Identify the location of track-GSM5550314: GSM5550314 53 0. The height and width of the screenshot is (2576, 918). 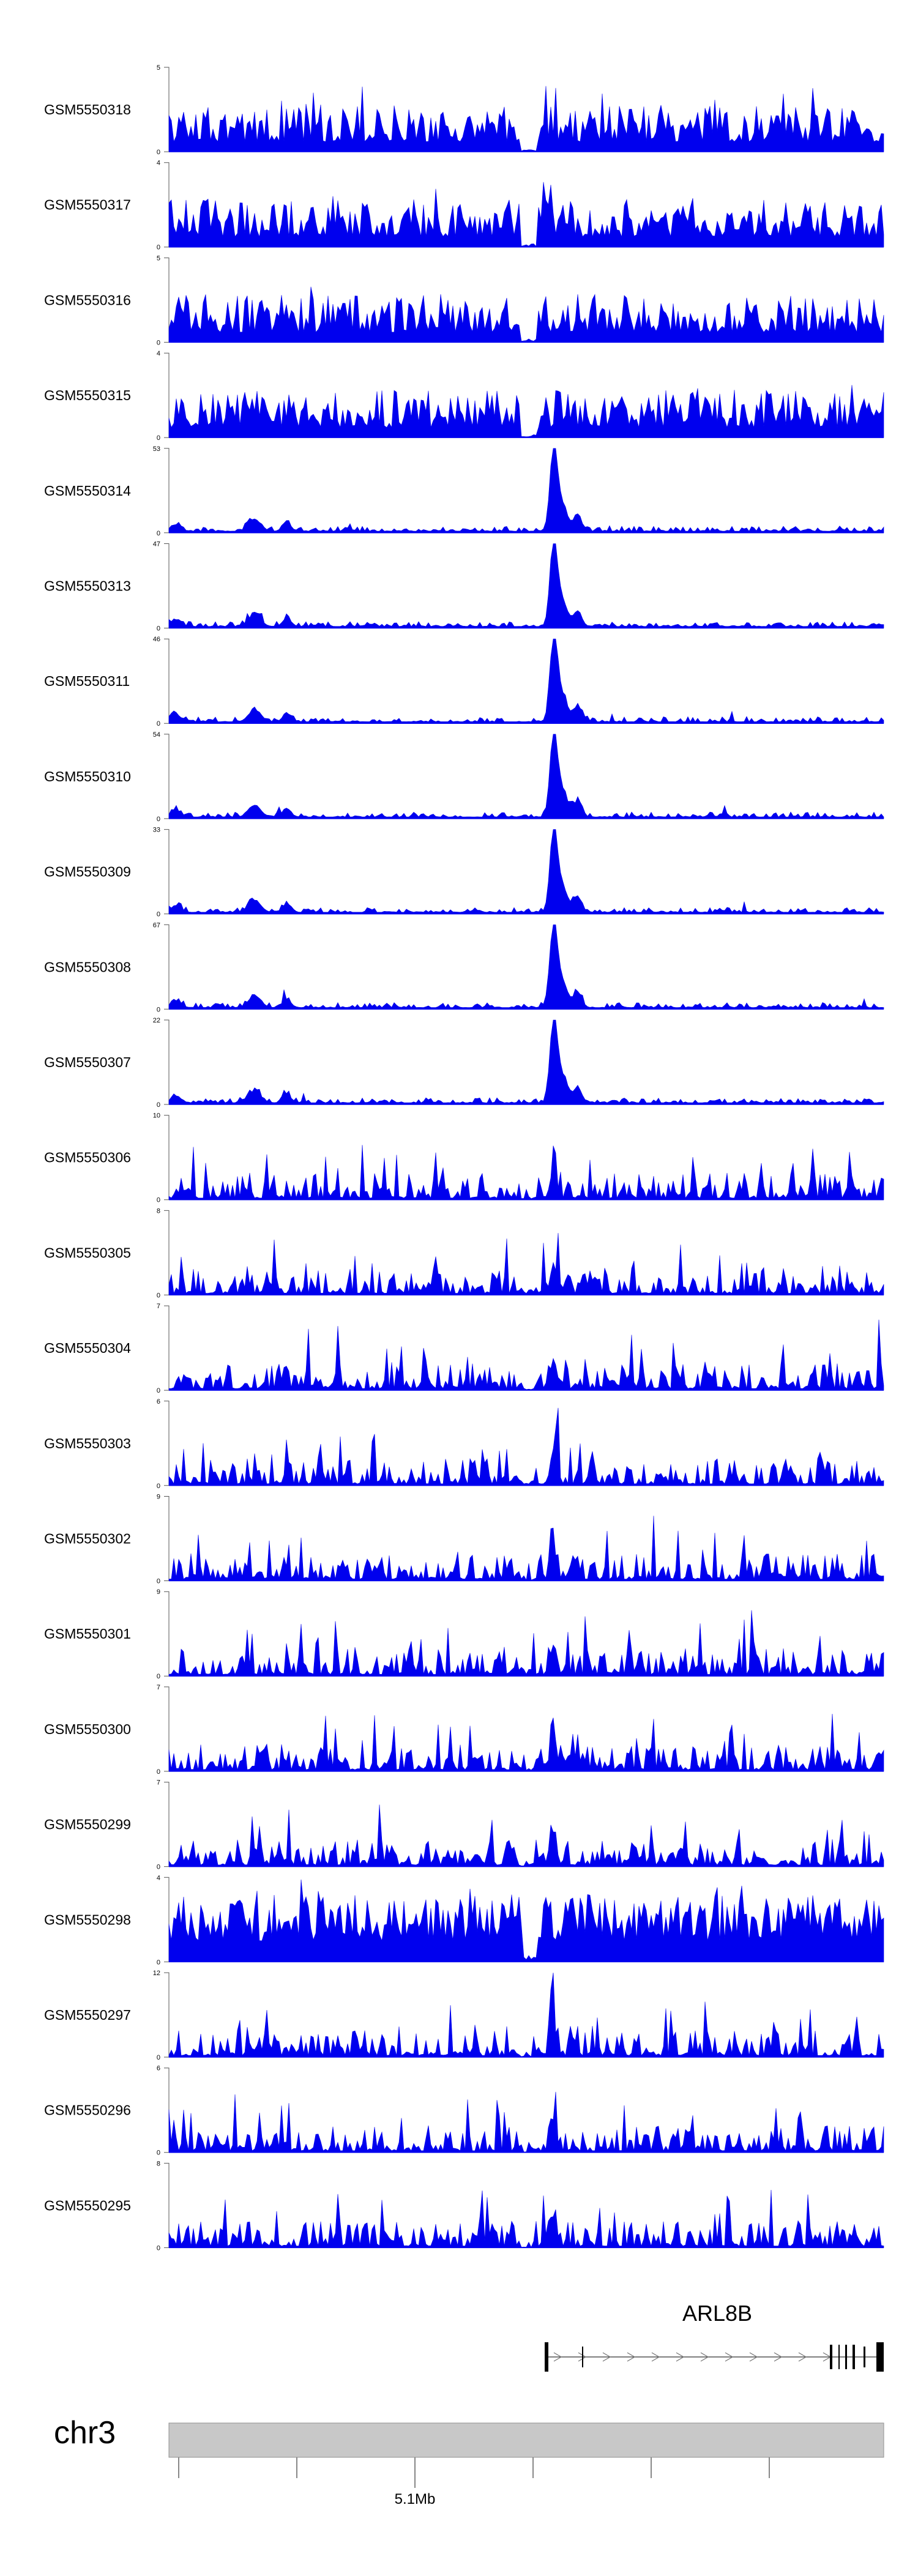
(464, 491).